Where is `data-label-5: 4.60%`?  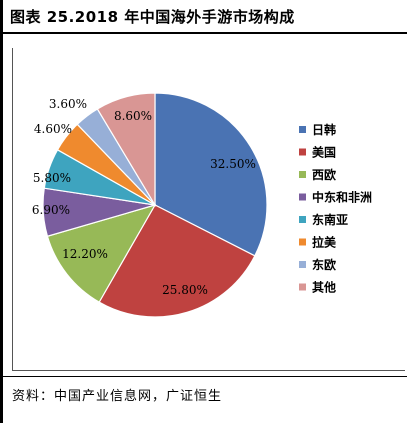
data-label-5: 4.60% is located at coordinates (53, 129).